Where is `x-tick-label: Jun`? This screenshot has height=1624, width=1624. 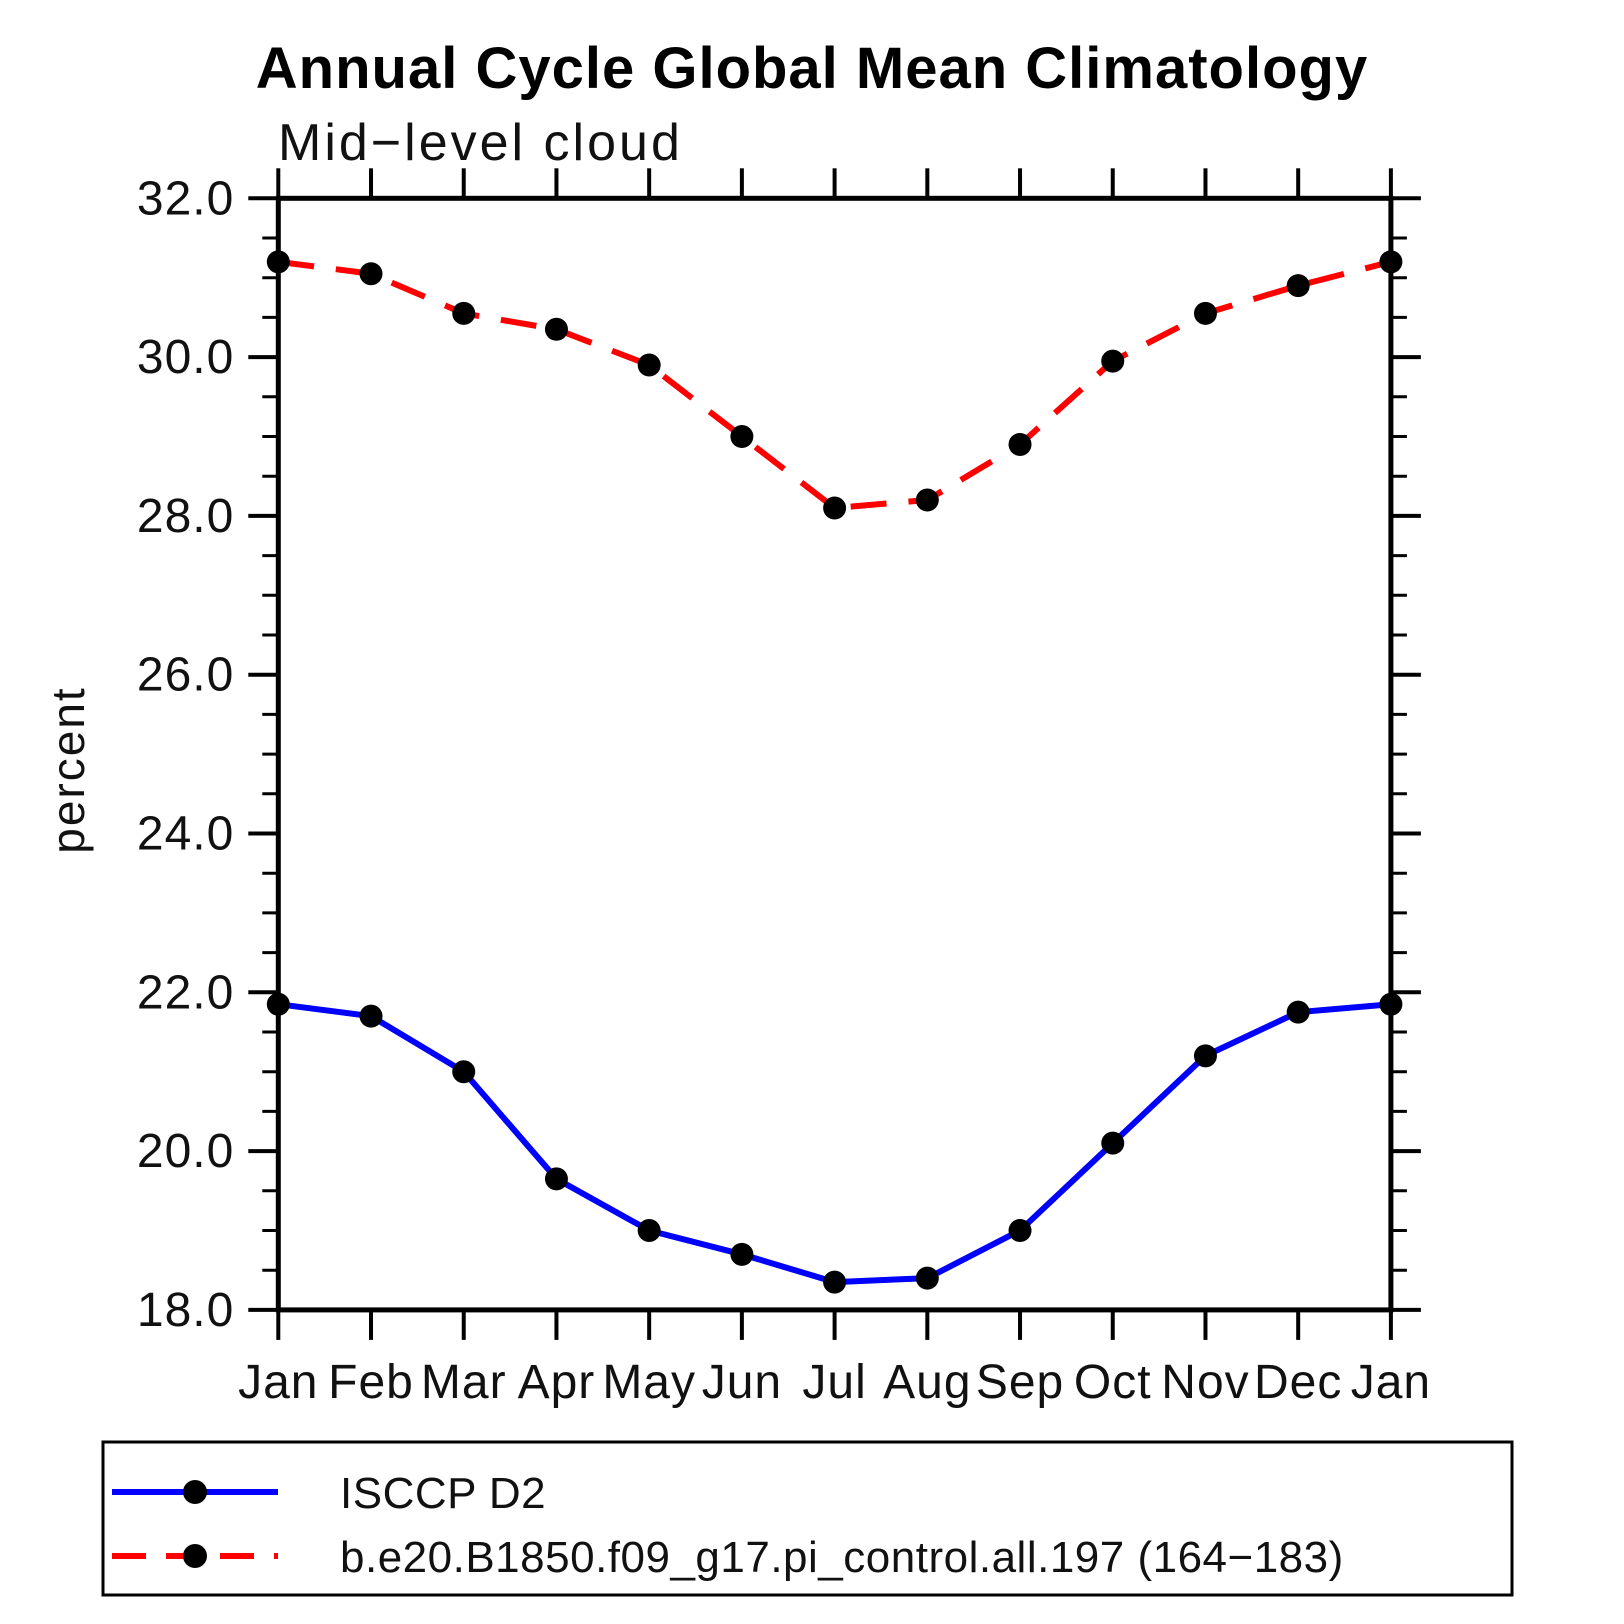 x-tick-label: Jun is located at coordinates (742, 1382).